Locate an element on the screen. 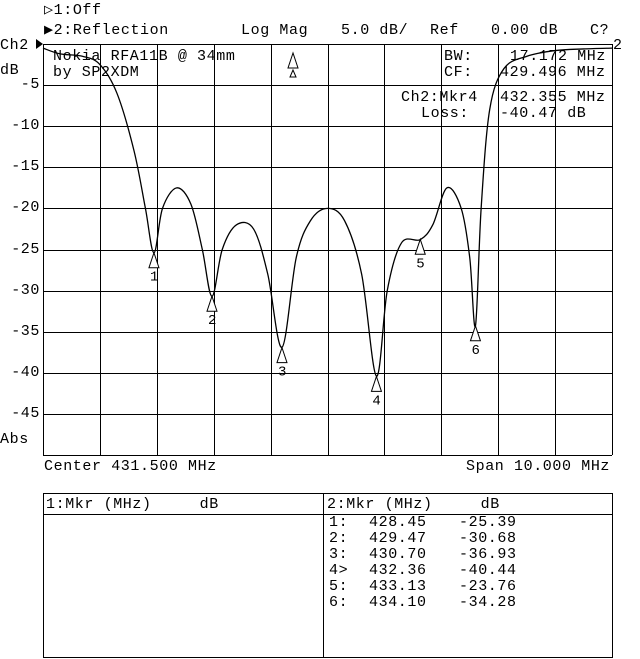  y-tick-label: -35 is located at coordinates (25, 331).